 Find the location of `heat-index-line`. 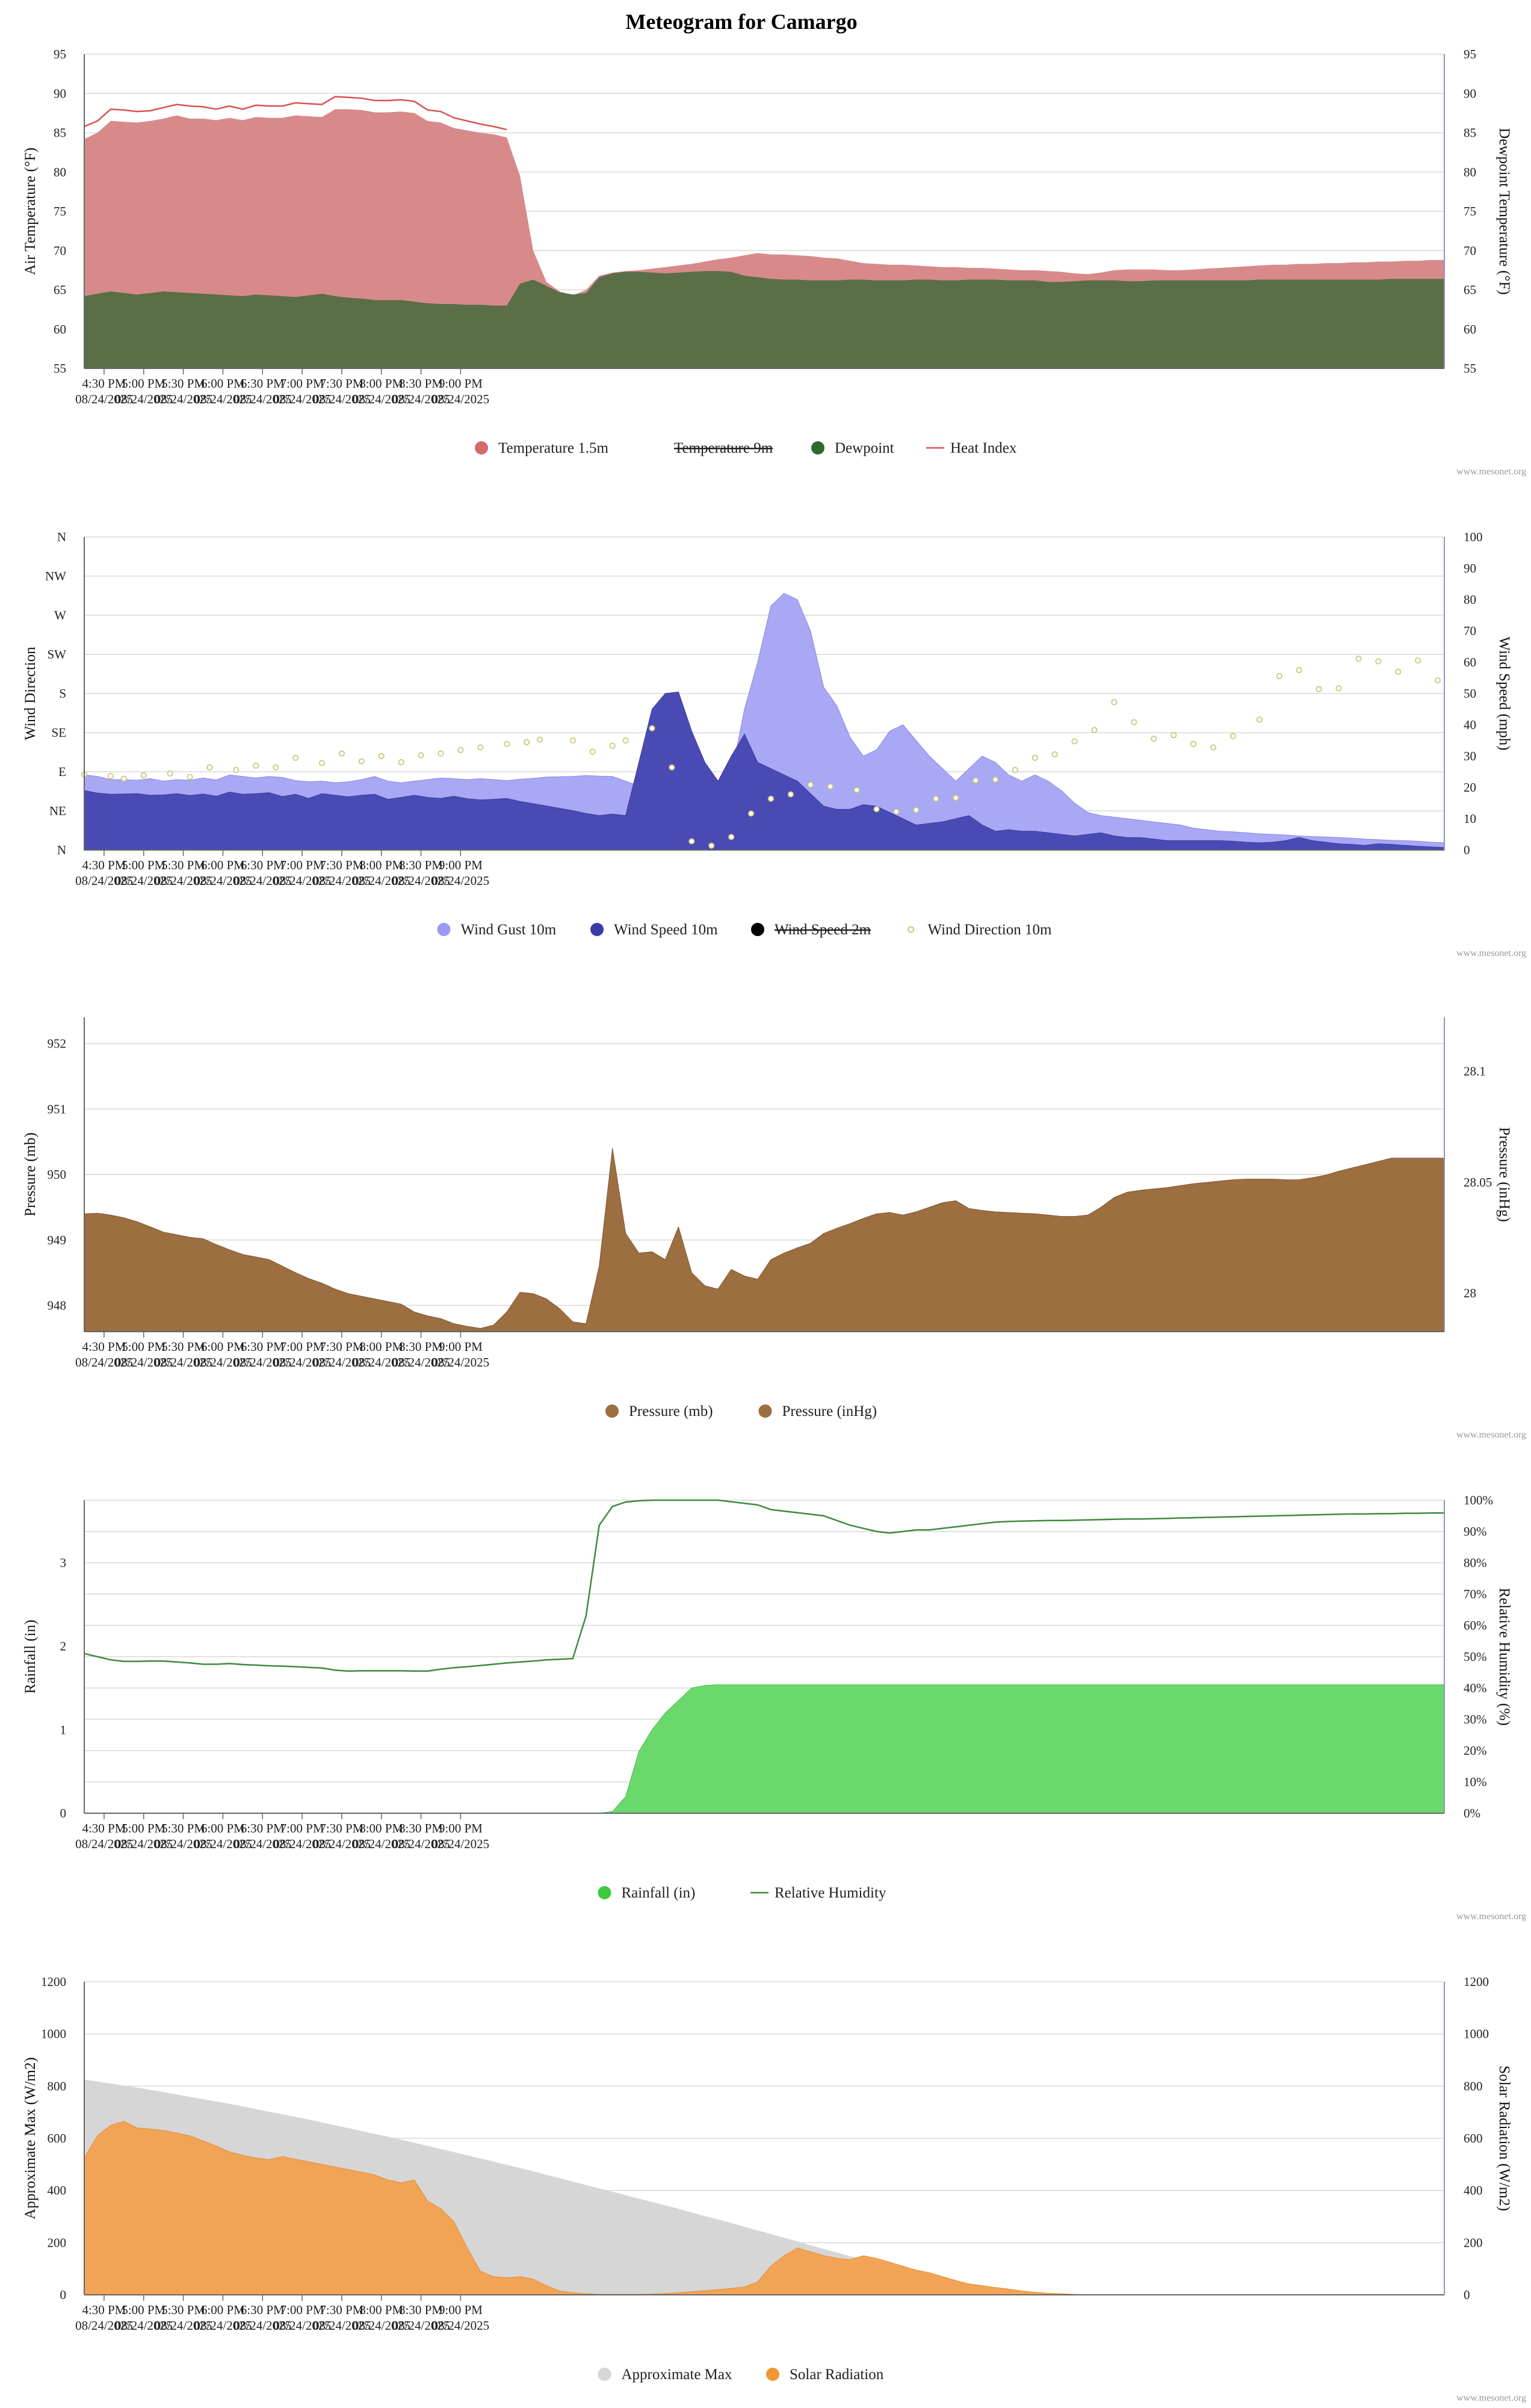

heat-index-line is located at coordinates (295, 113).